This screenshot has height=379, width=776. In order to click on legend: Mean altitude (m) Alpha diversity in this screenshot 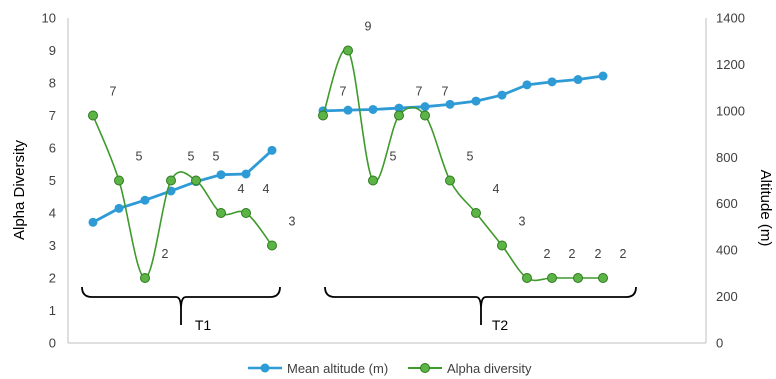, I will do `click(390, 368)`.